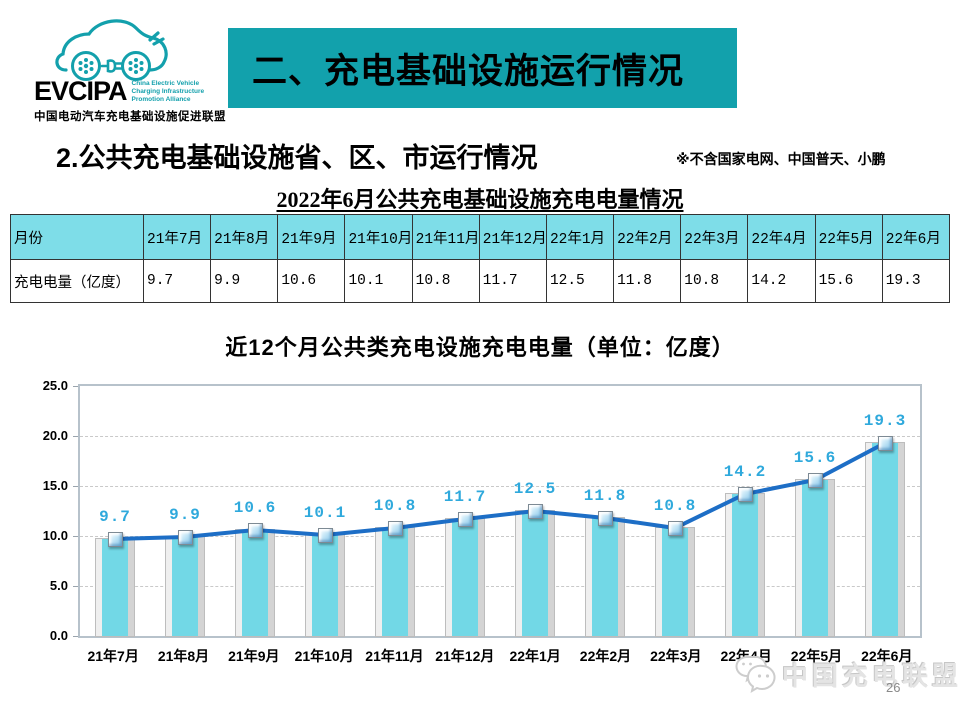 This screenshot has height=720, width=960. I want to click on section-banner: 二、充电基础设施运行情况, so click(482, 68).